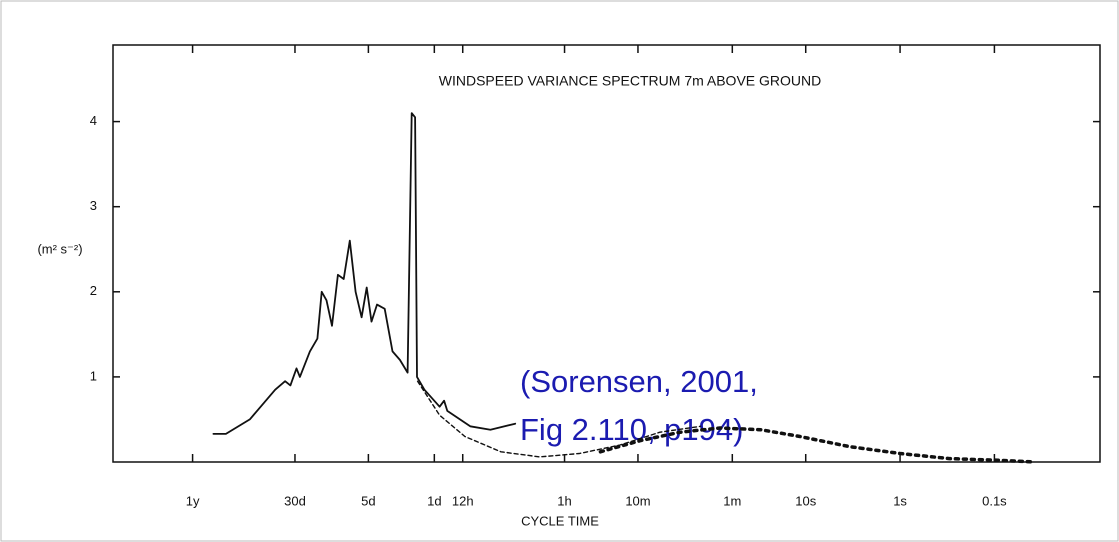 This screenshot has width=1119, height=542. I want to click on y-tick-label: 4, so click(93, 120).